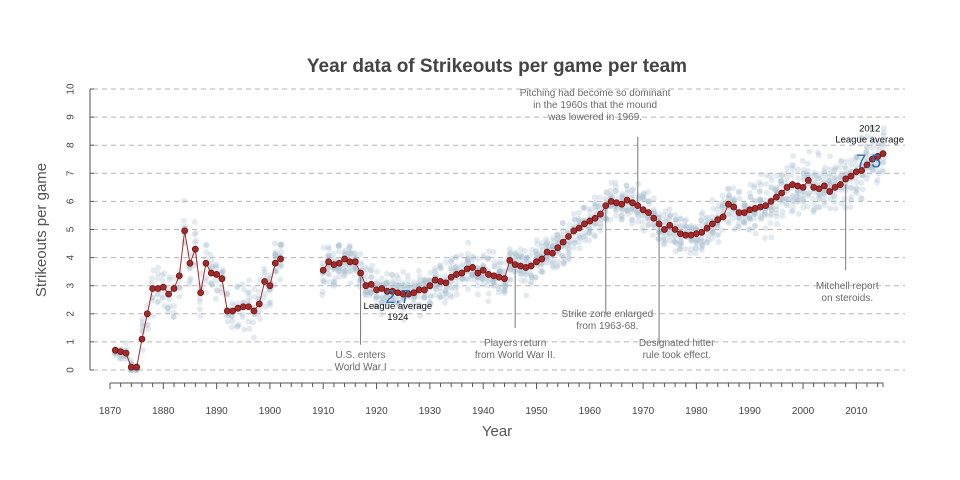 This screenshot has height=480, width=960. I want to click on x-tick-label-1940: 1940, so click(483, 411).